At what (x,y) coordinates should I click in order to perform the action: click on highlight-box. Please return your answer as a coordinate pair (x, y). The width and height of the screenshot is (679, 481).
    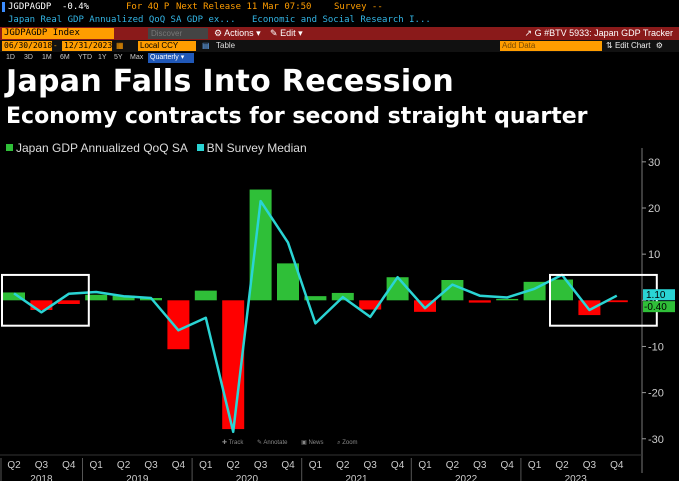
    Looking at the image, I should click on (603, 300).